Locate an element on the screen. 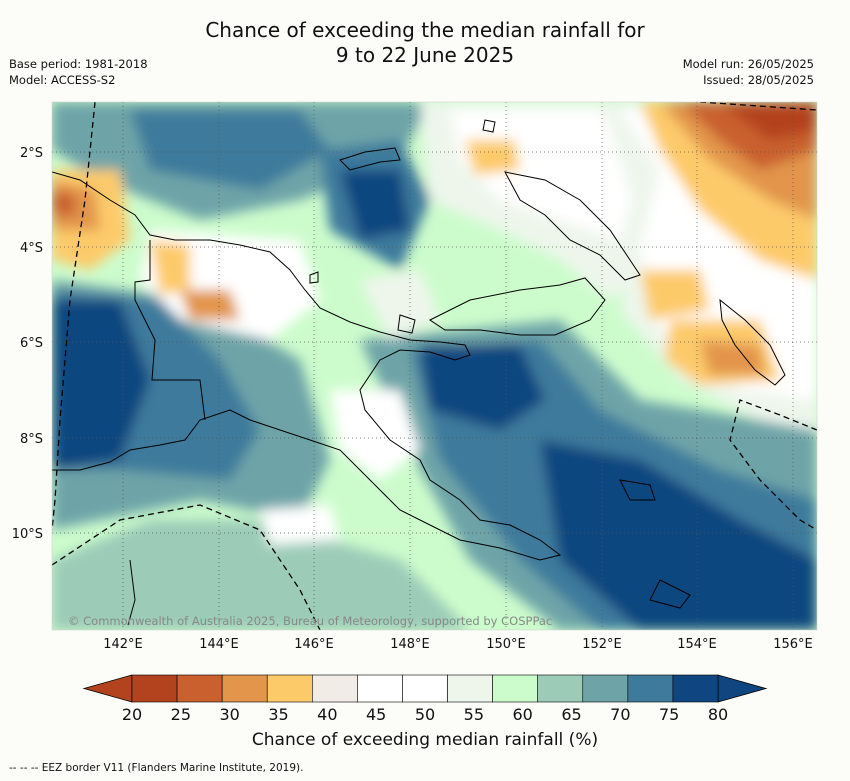 This screenshot has height=781, width=850. longitude-labels: 142°E 144°E 146°E 148°E 150°E 152°E 154°E 156°E is located at coordinates (458, 644).